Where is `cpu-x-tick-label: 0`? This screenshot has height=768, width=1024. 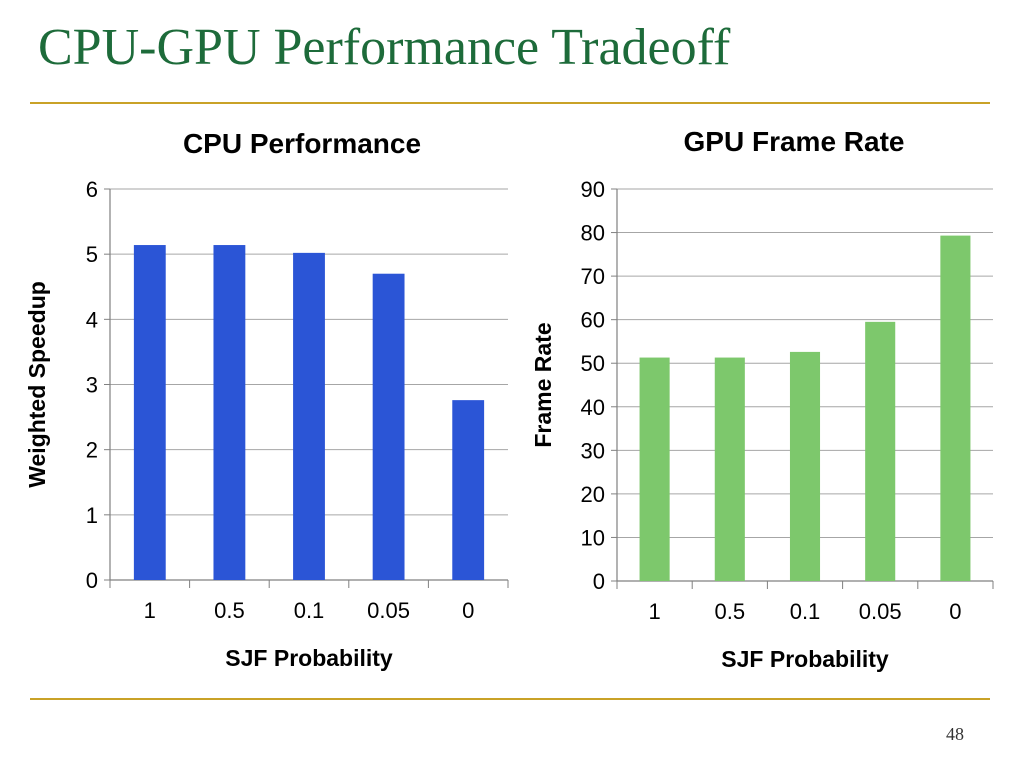
cpu-x-tick-label: 0 is located at coordinates (468, 610).